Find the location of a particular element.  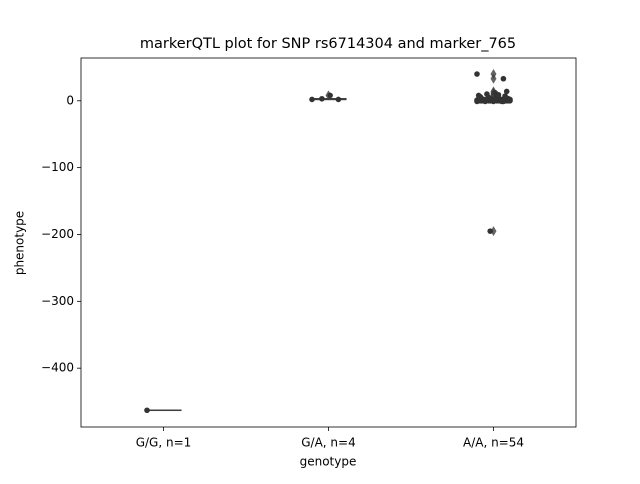

y-tick-label: −200 is located at coordinates (57, 234).